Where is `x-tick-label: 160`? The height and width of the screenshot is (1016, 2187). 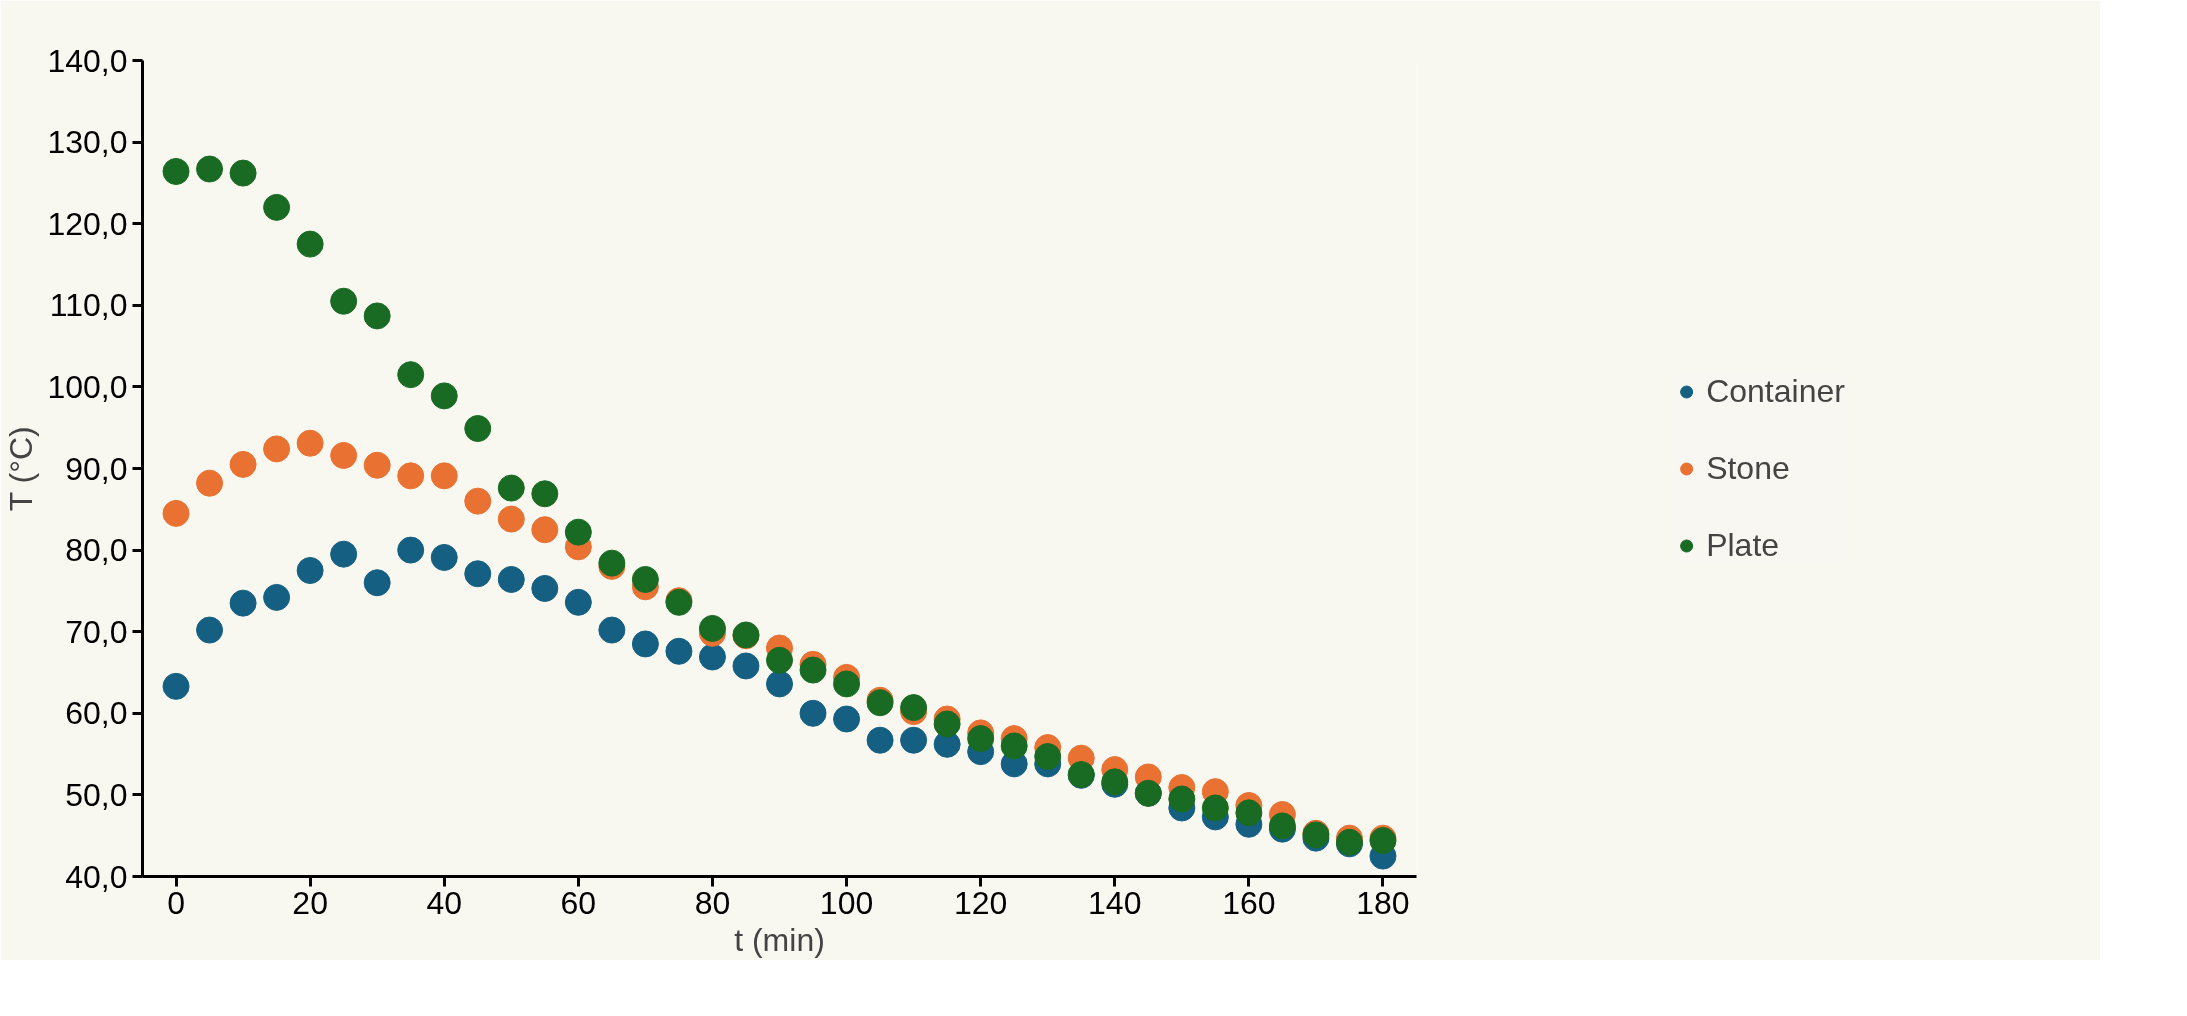
x-tick-label: 160 is located at coordinates (1249, 902).